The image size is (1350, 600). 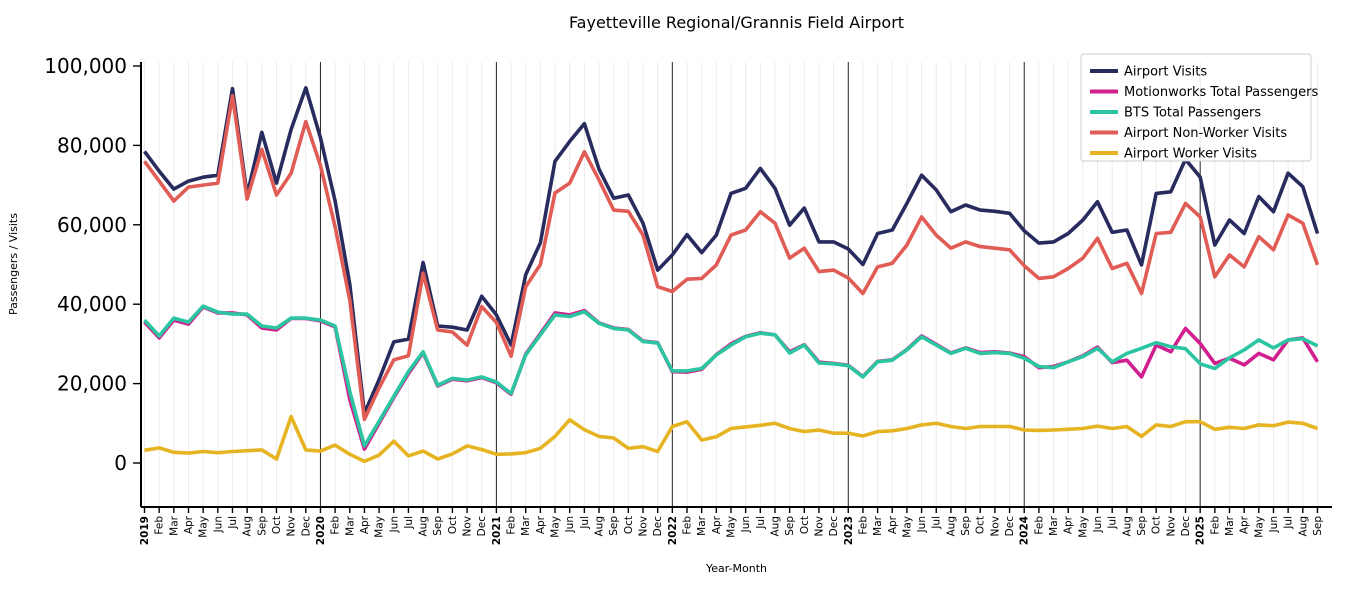 I want to click on x-tick-label: 2019, so click(x=145, y=530).